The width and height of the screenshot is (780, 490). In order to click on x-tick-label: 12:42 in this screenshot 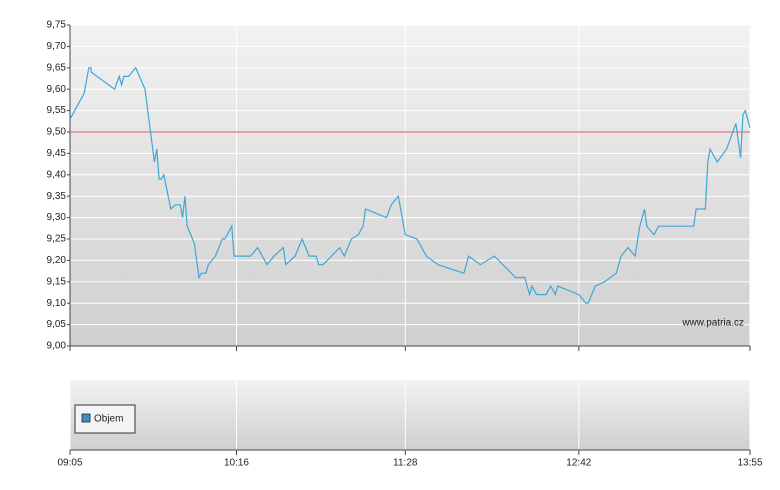, I will do `click(578, 463)`.